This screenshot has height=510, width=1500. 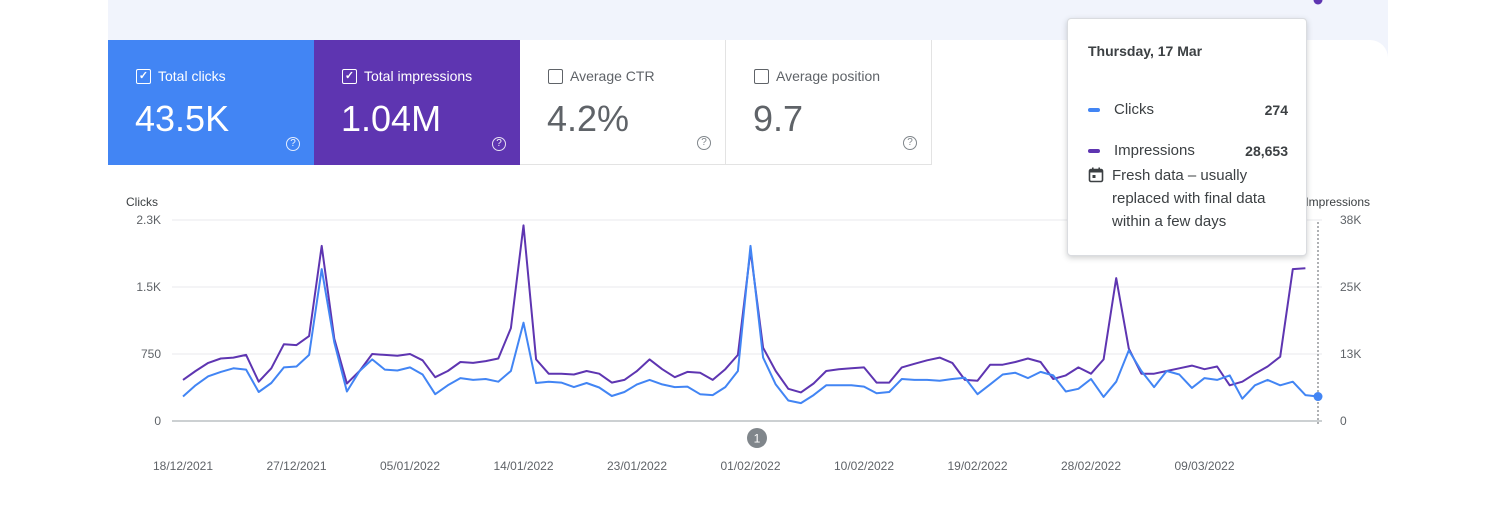 I want to click on right-axis-title: Impressions, so click(x=1337, y=202).